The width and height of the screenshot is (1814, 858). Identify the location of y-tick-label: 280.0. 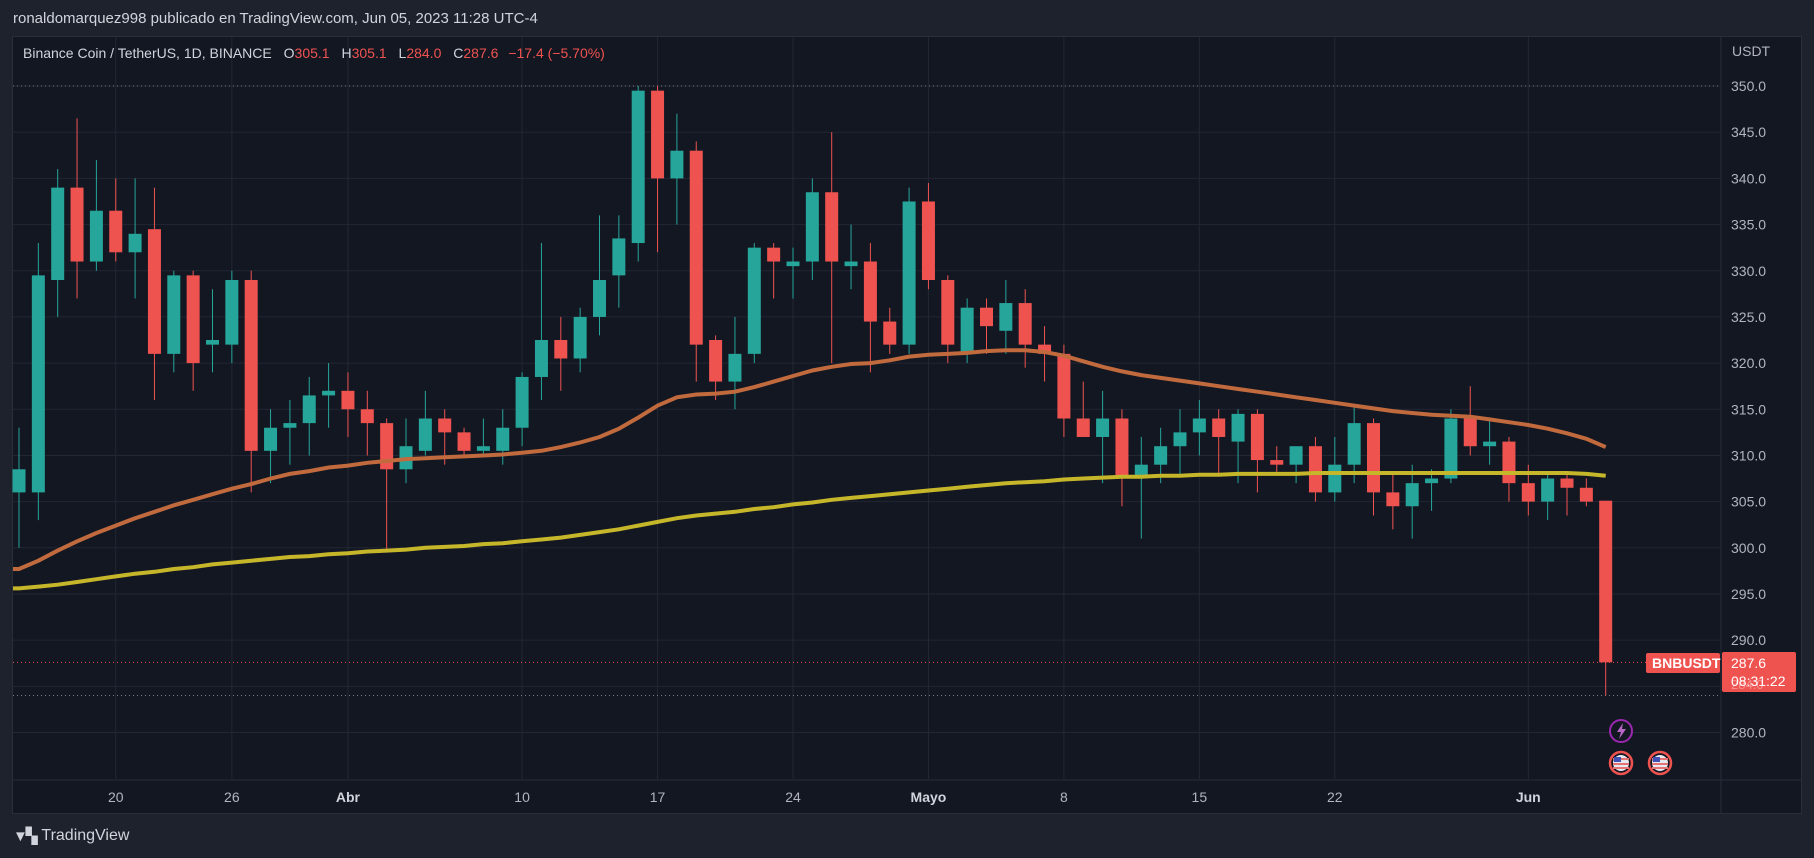
(1748, 733).